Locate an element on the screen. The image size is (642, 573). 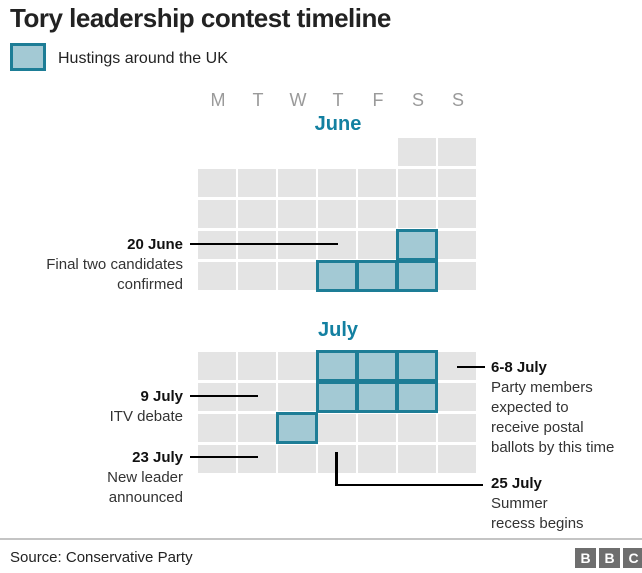
callout-line-23-july is located at coordinates (224, 457).